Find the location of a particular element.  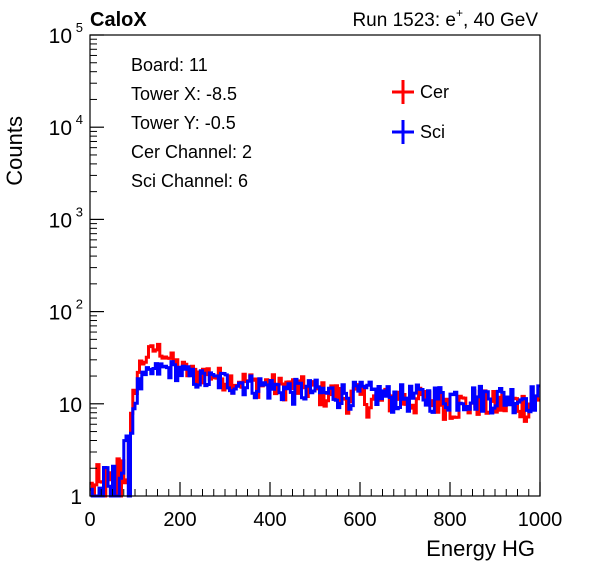

x-tick-label: 800 is located at coordinates (449, 520).